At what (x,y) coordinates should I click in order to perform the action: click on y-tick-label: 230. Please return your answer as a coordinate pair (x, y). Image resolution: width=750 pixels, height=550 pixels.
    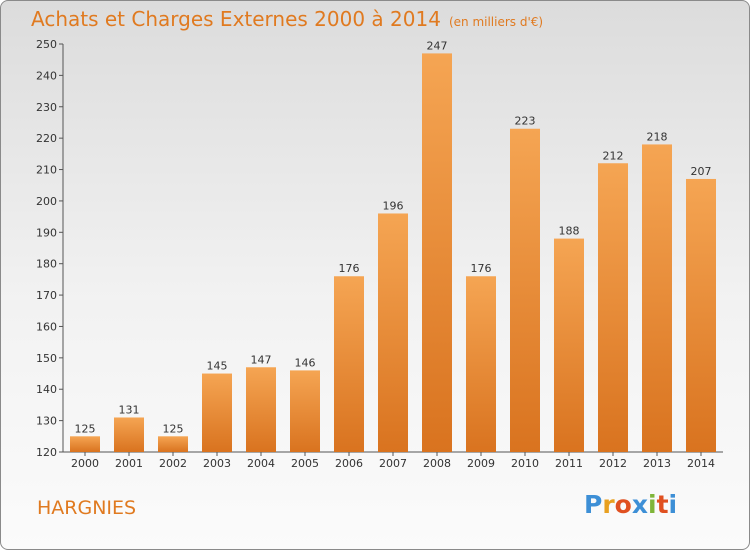
    Looking at the image, I should click on (46, 107).